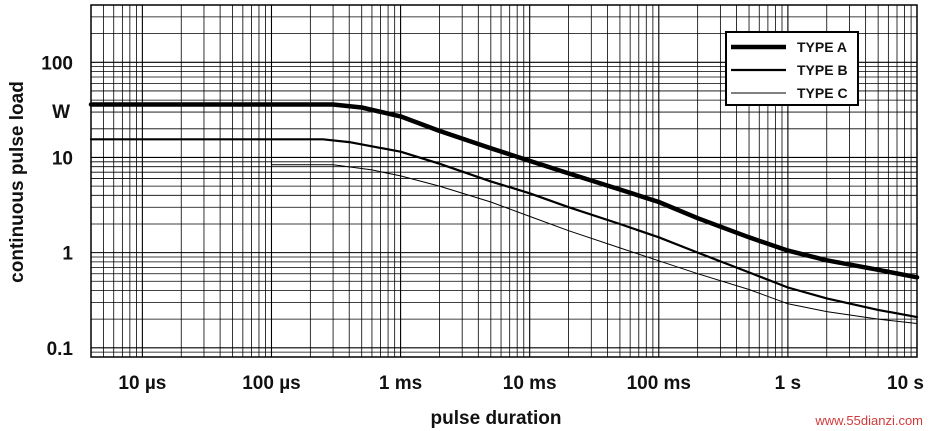 The width and height of the screenshot is (929, 431). What do you see at coordinates (788, 383) in the screenshot?
I see `x-tick-label: 1 s` at bounding box center [788, 383].